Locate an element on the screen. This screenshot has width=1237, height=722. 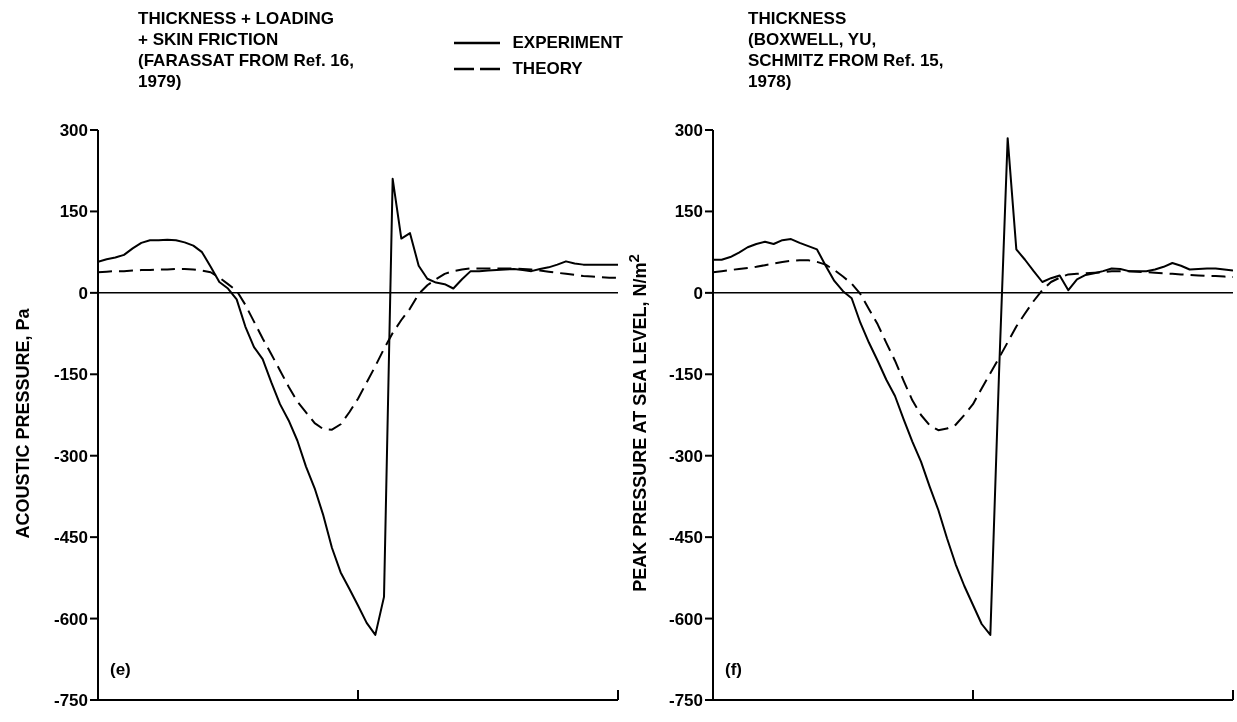
legend-label: THEORY is located at coordinates (547, 69).